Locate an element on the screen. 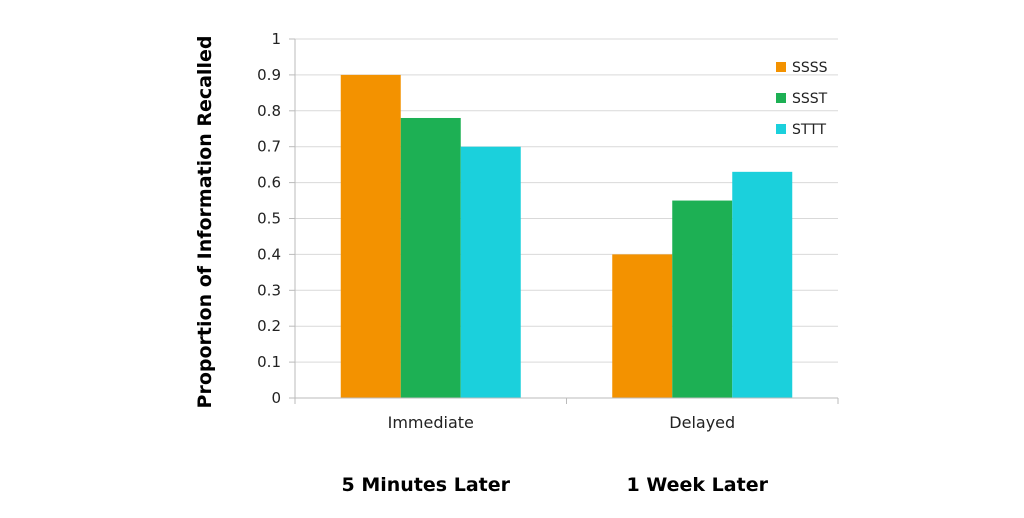  legend: SSSS SSST STTT is located at coordinates (802, 99).